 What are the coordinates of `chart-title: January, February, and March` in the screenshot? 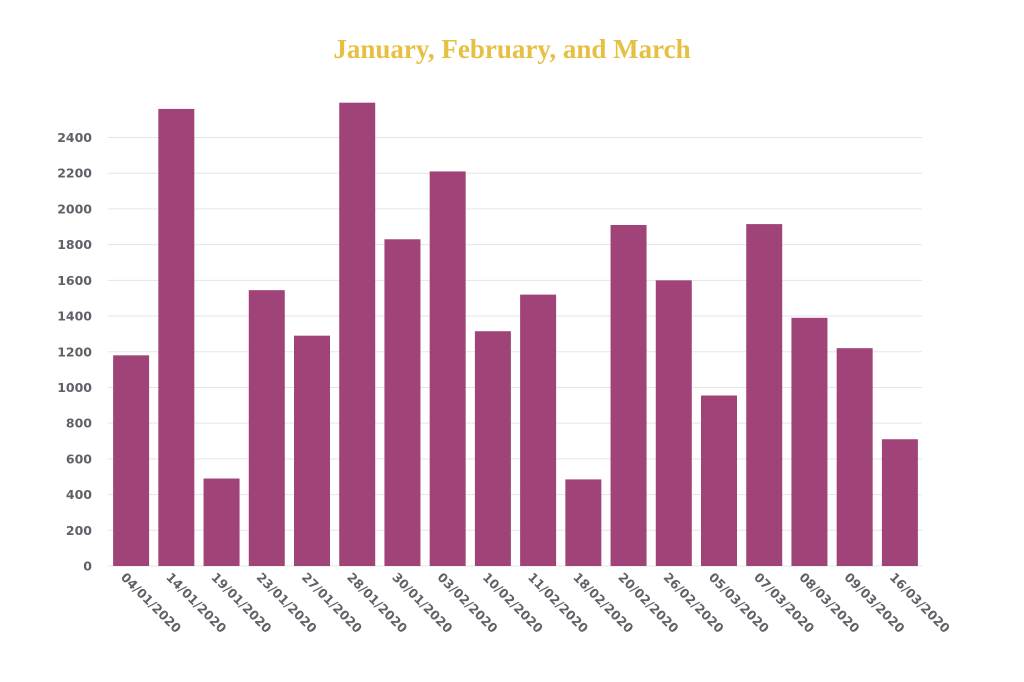 It's located at (511, 49).